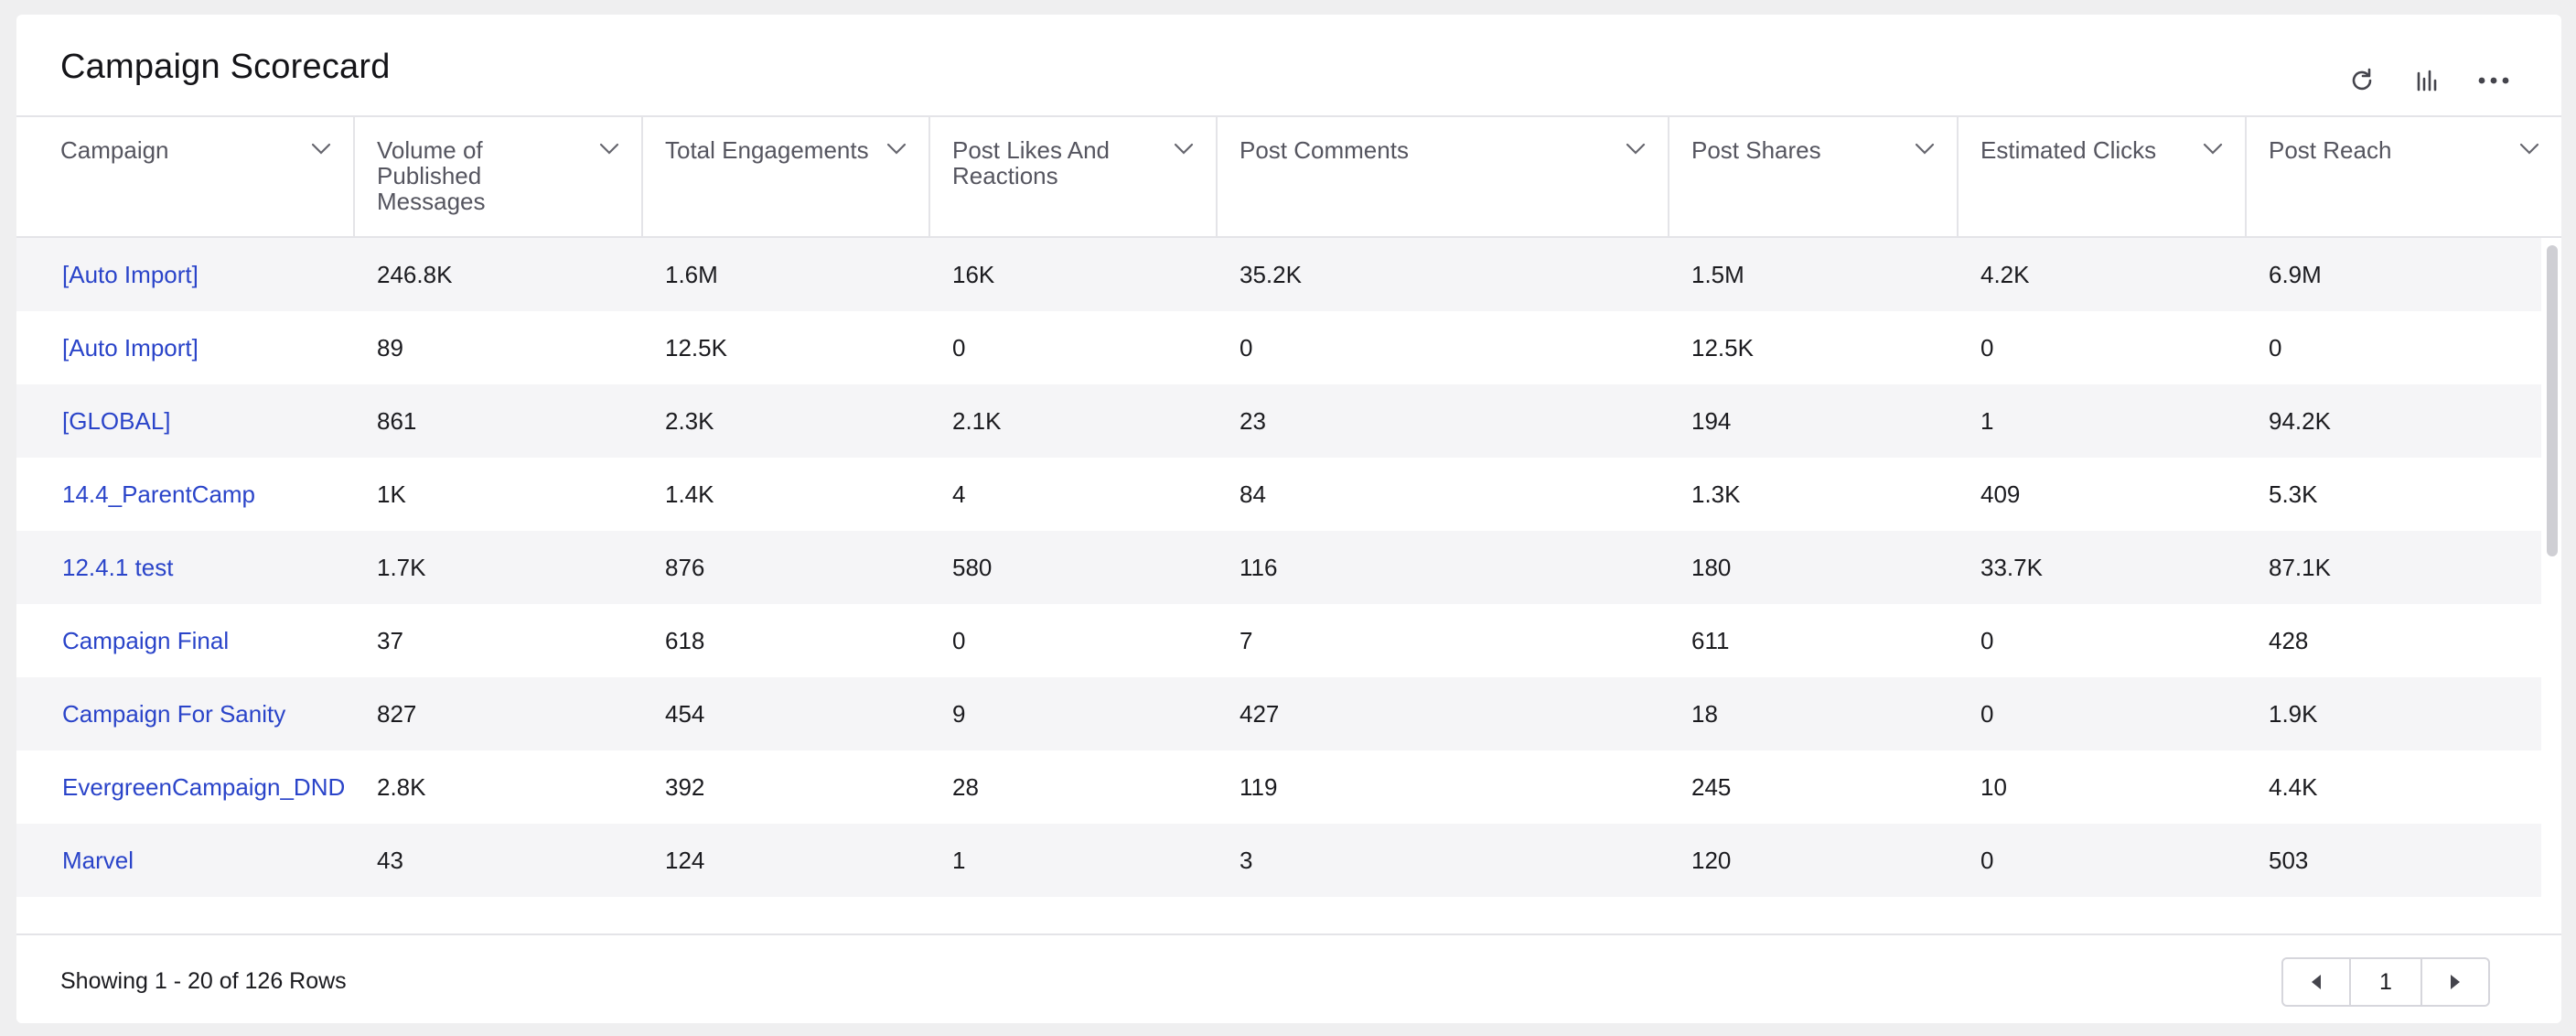  Describe the element at coordinates (204, 786) in the screenshot. I see `campaign-link: EvergreenCampaign_DND` at that location.